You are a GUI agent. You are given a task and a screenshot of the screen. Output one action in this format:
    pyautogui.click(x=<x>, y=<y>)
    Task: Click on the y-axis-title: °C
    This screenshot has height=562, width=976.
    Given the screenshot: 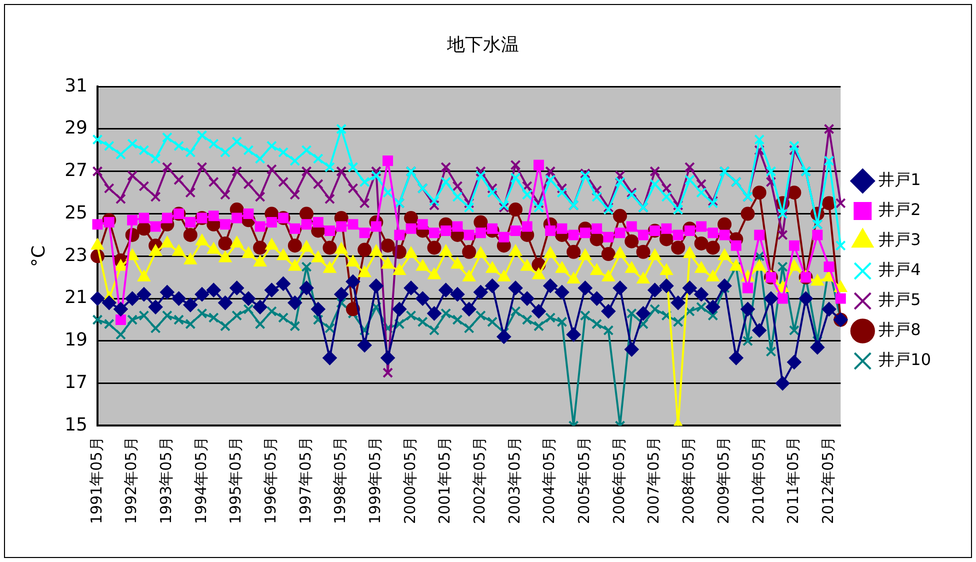 What is the action you would take?
    pyautogui.click(x=39, y=256)
    